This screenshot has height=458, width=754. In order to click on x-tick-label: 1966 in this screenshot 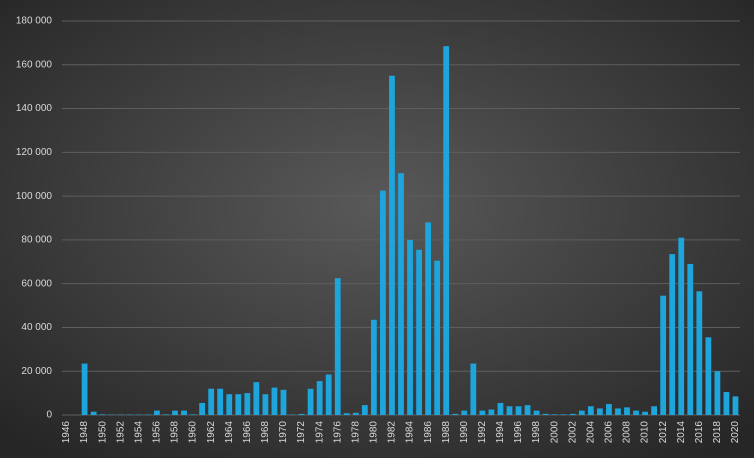, I will do `click(247, 432)`.